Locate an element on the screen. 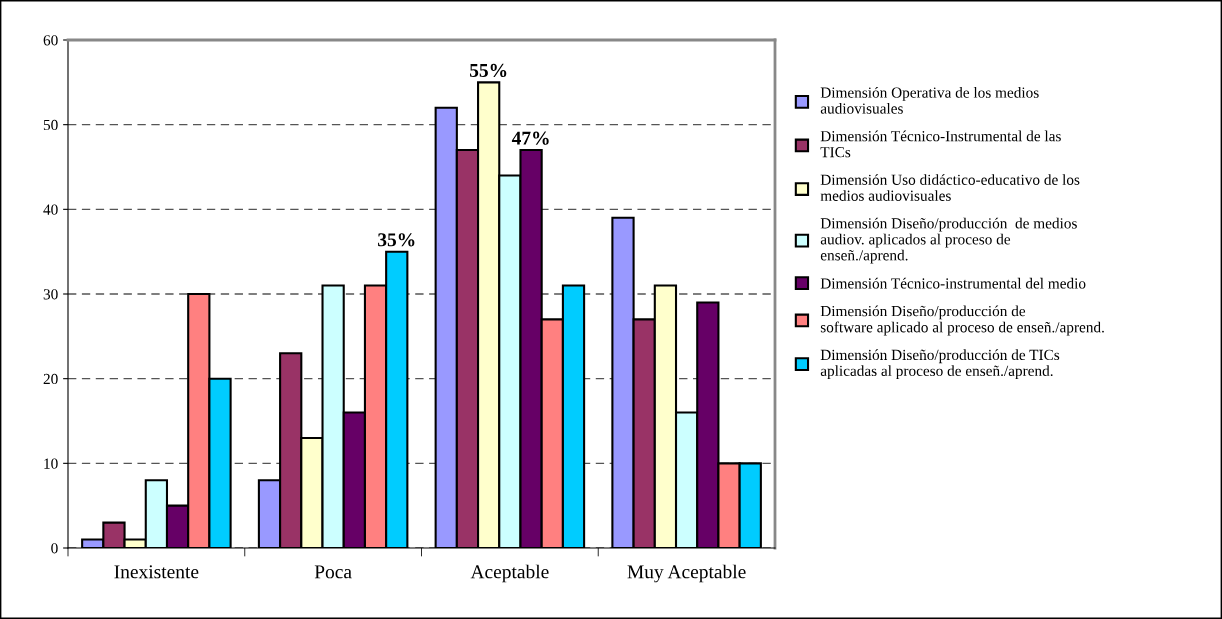 This screenshot has width=1222, height=619. data-label: 35% is located at coordinates (396, 240).